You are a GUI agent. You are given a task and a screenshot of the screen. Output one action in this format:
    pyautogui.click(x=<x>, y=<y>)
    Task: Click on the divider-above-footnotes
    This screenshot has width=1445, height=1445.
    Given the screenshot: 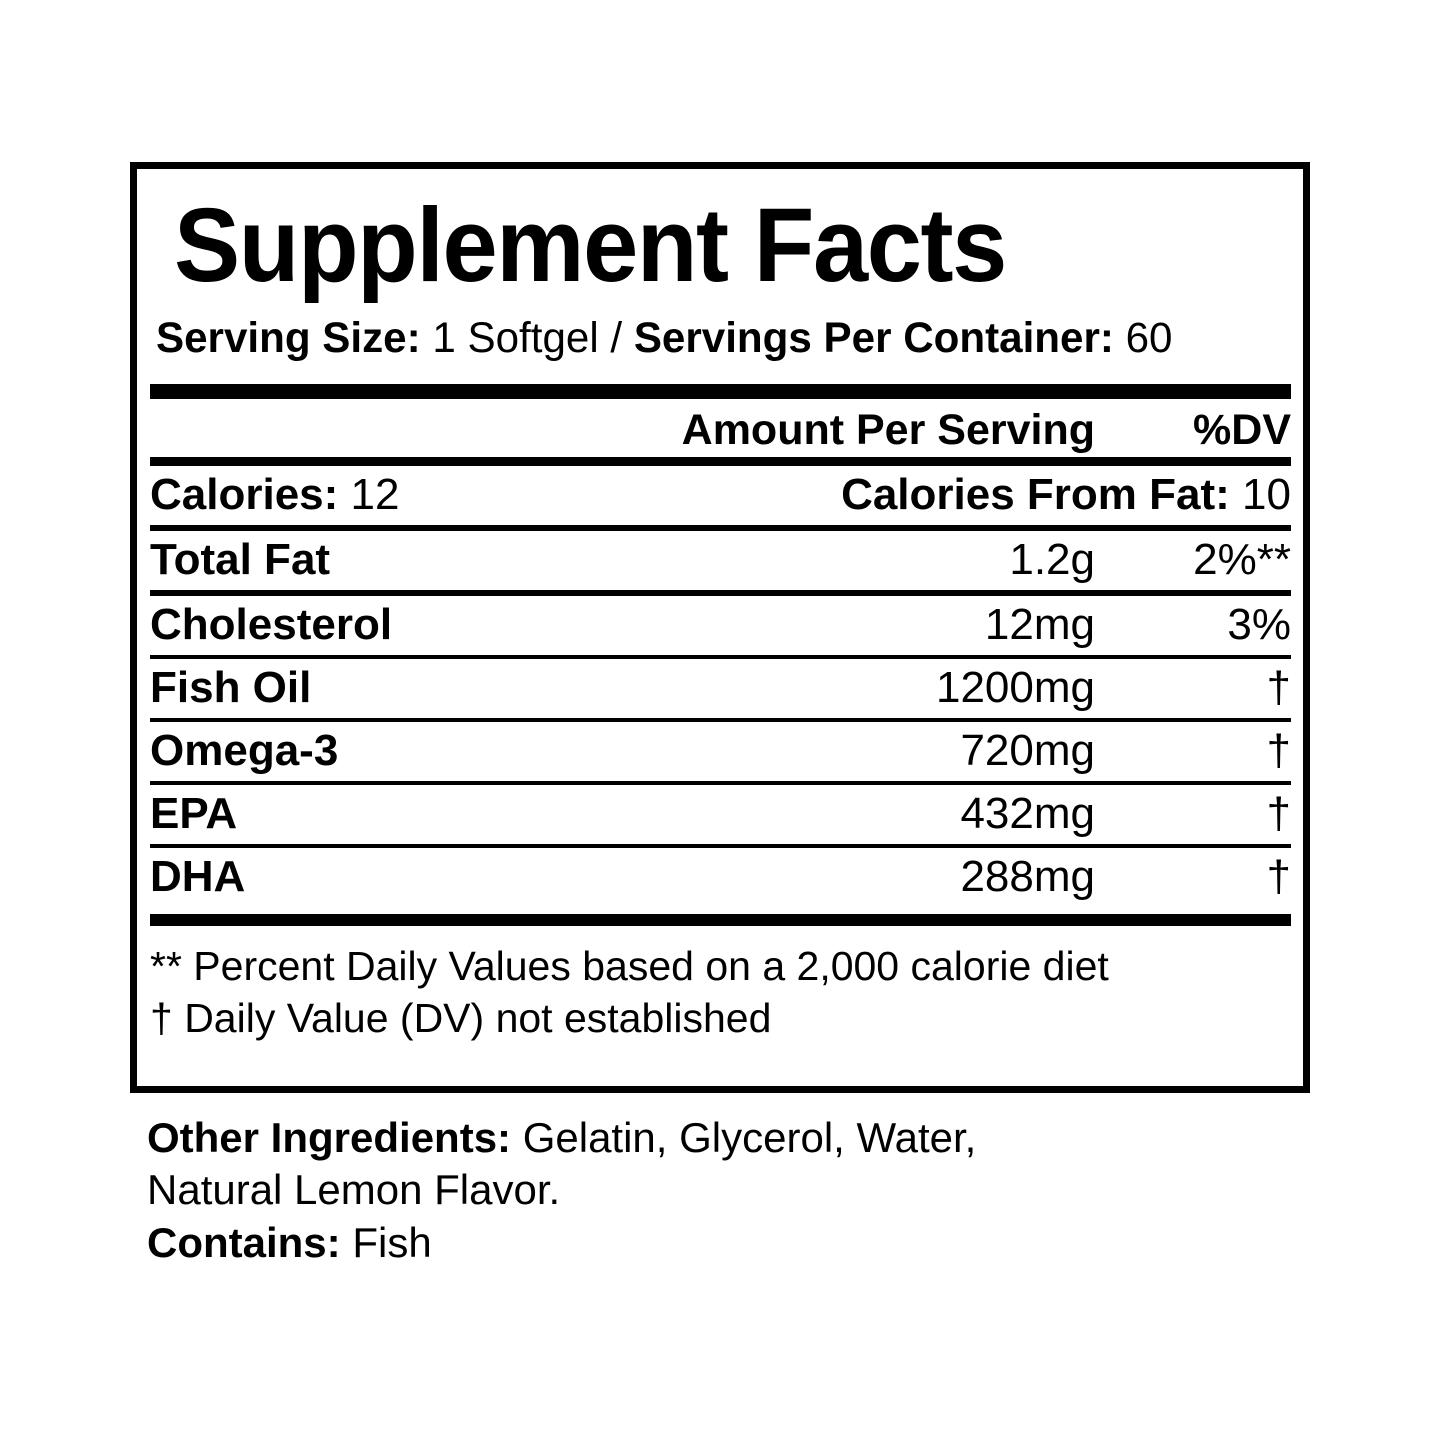 What is the action you would take?
    pyautogui.click(x=720, y=919)
    